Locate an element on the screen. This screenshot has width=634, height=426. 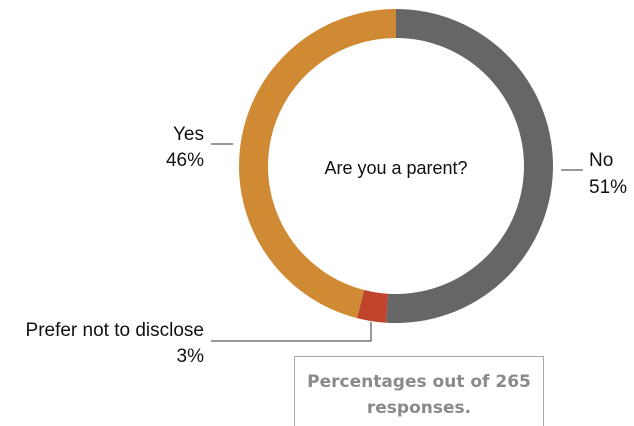
slice-prefer-not is located at coordinates (372, 306).